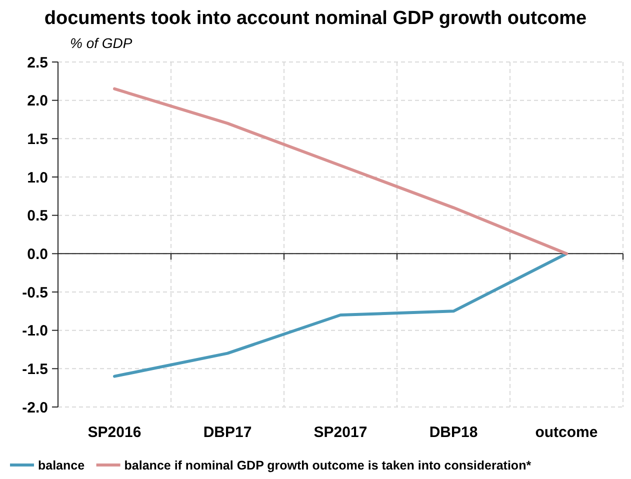  I want to click on y-tick-label: 1.5, so click(37, 139).